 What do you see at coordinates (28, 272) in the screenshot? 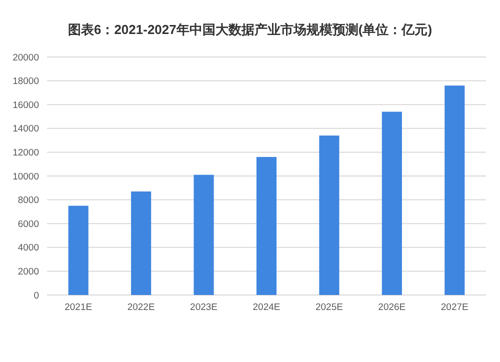
I see `y-tick-label: 2000` at bounding box center [28, 272].